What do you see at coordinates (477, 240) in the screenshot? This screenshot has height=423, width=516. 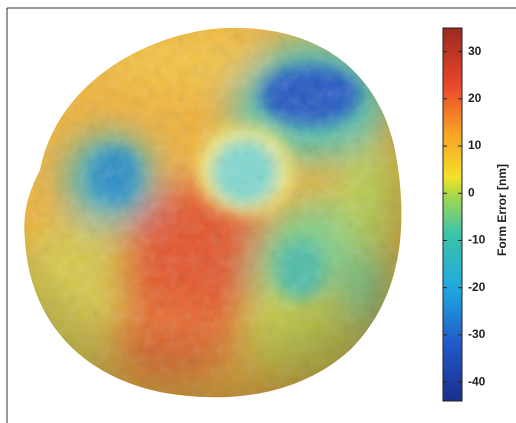 I see `colorbar-tick-label: -10` at bounding box center [477, 240].